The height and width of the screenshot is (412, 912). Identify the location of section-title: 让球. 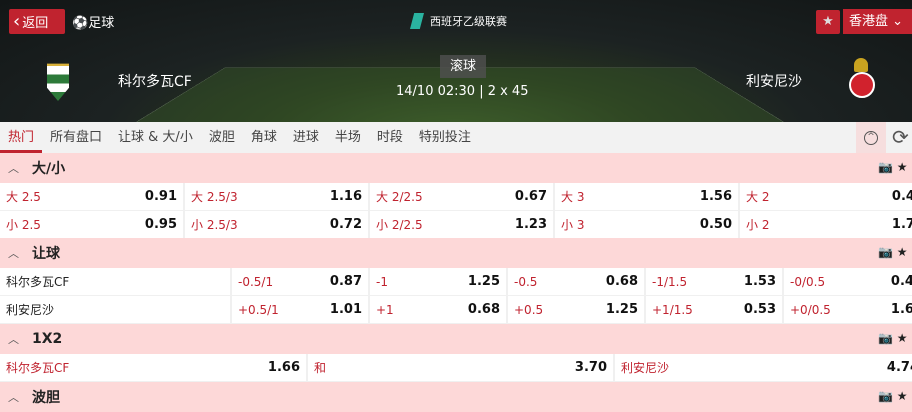
(46, 254).